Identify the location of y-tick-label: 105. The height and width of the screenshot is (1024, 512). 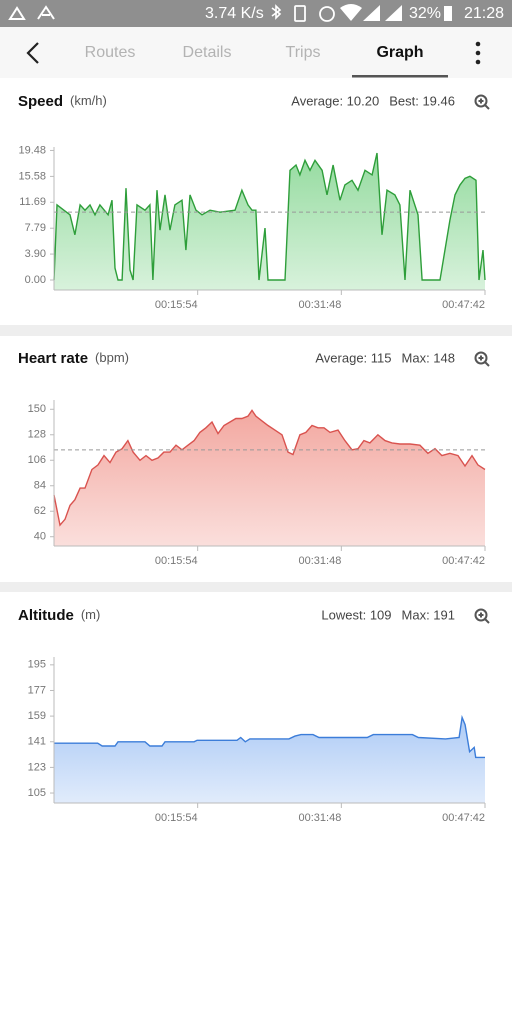
(37, 793).